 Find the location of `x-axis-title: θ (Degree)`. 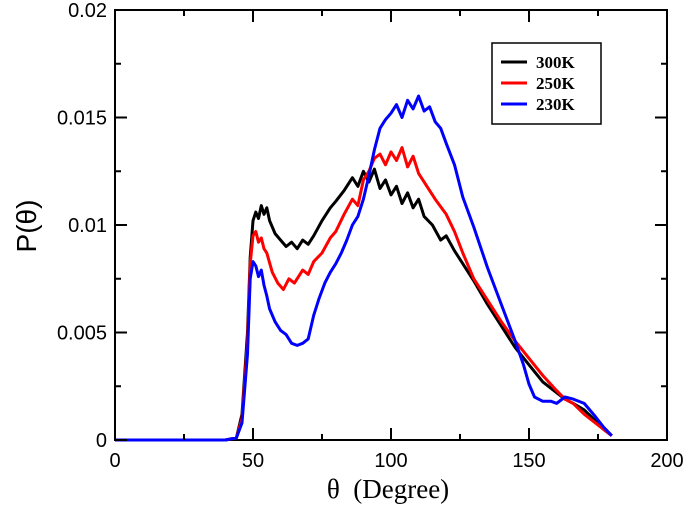

x-axis-title: θ (Degree) is located at coordinates (388, 489).